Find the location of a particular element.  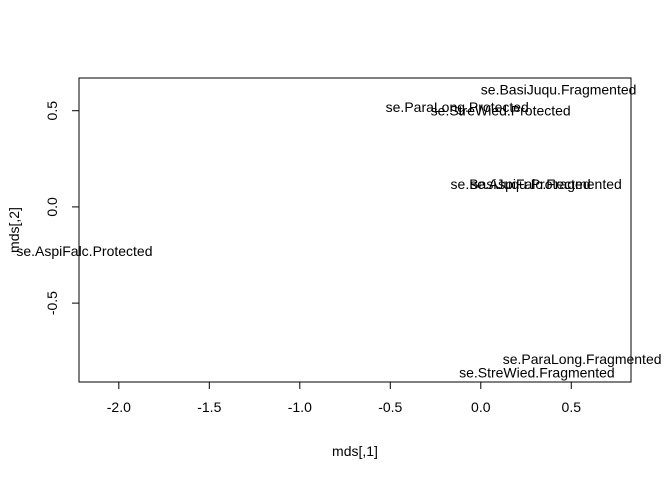

x-axis: -2.0 -1.5 -1.0 -0.5 0.0 0.5 is located at coordinates (344, 398).